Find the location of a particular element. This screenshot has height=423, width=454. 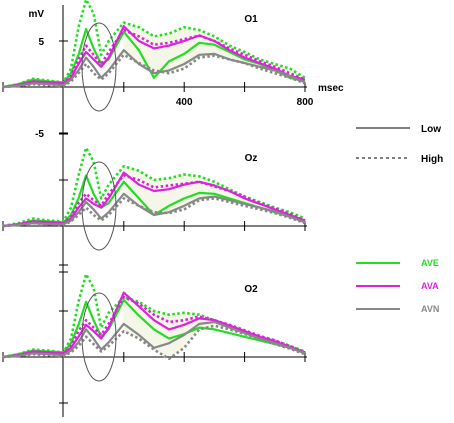

legend-avn-label: AVN is located at coordinates (430, 309).